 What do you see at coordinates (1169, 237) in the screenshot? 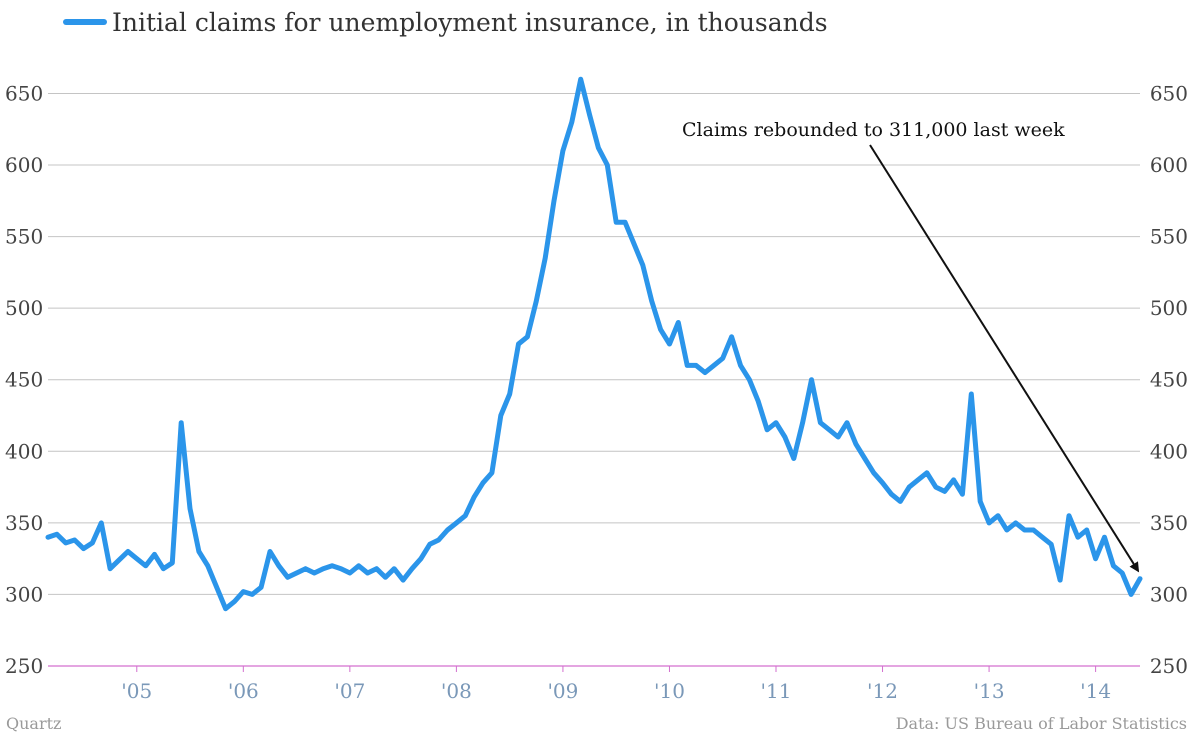
I see `y-tick-label-right-550: 550` at bounding box center [1169, 237].